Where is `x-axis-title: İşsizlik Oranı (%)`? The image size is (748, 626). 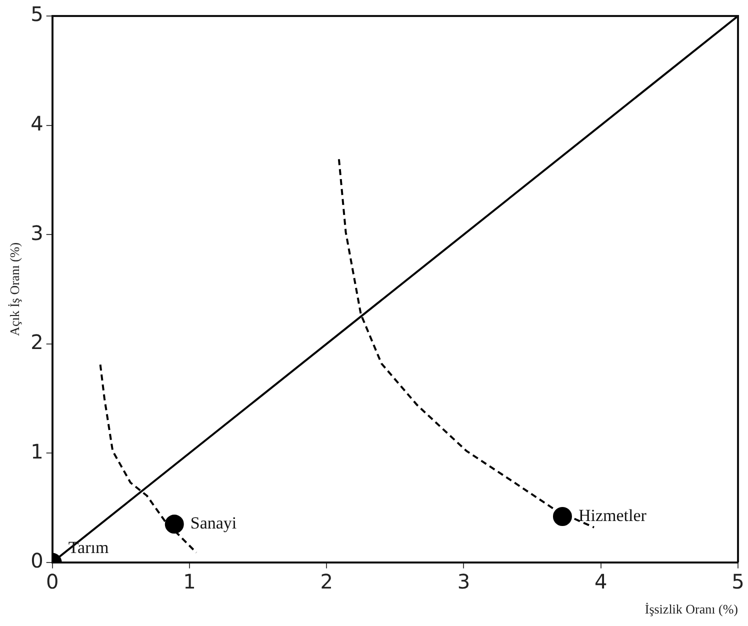 x-axis-title: İşsizlik Oranı (%) is located at coordinates (691, 609).